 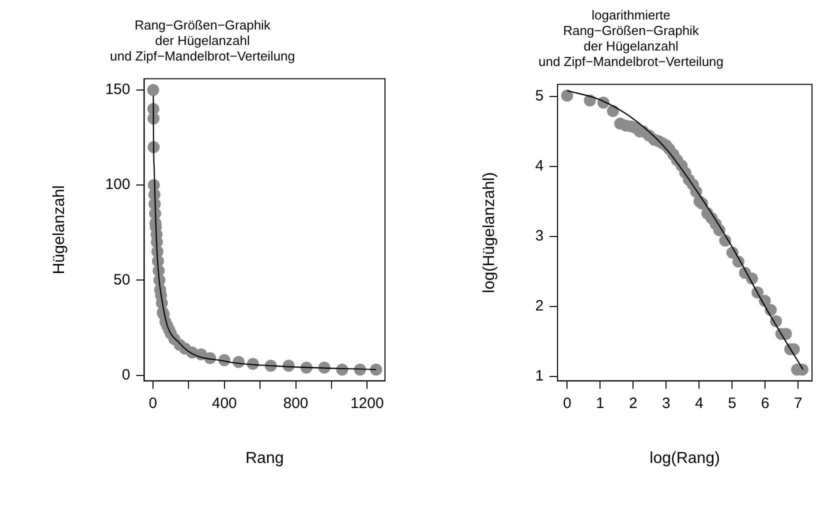 I want to click on y-tick-label: 150, so click(x=117, y=89).